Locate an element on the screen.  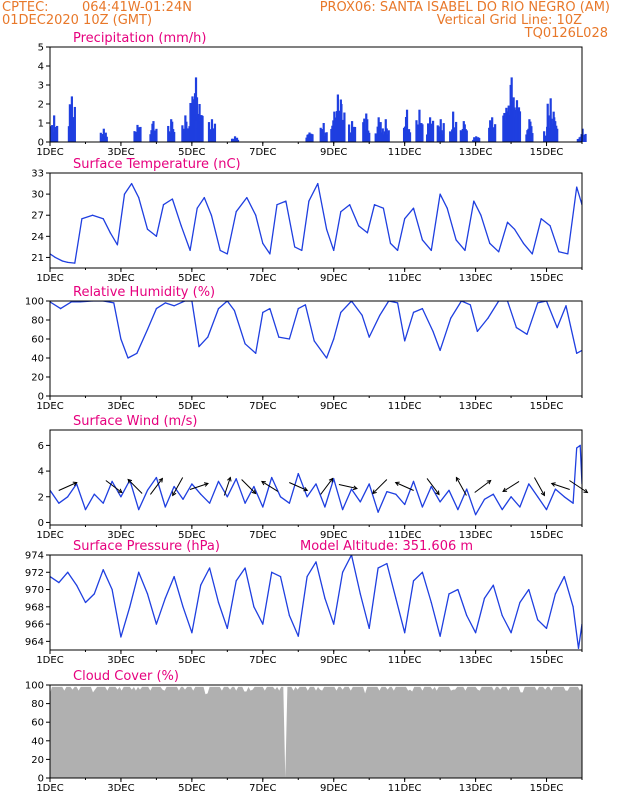
y-tick-label: 966 is located at coordinates (34, 625).